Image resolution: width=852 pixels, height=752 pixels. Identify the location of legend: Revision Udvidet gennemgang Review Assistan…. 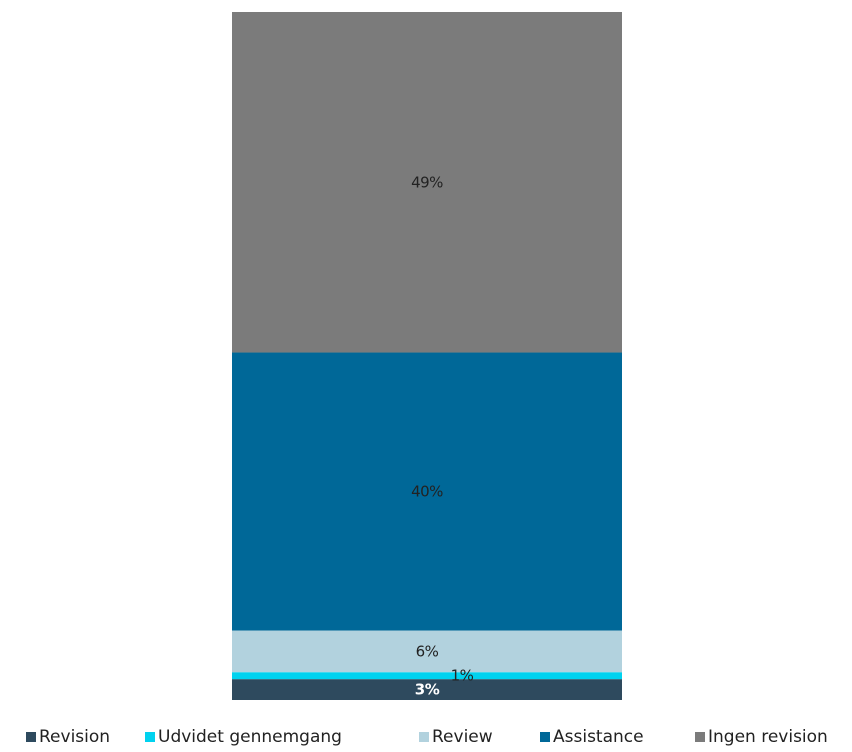
(427, 737).